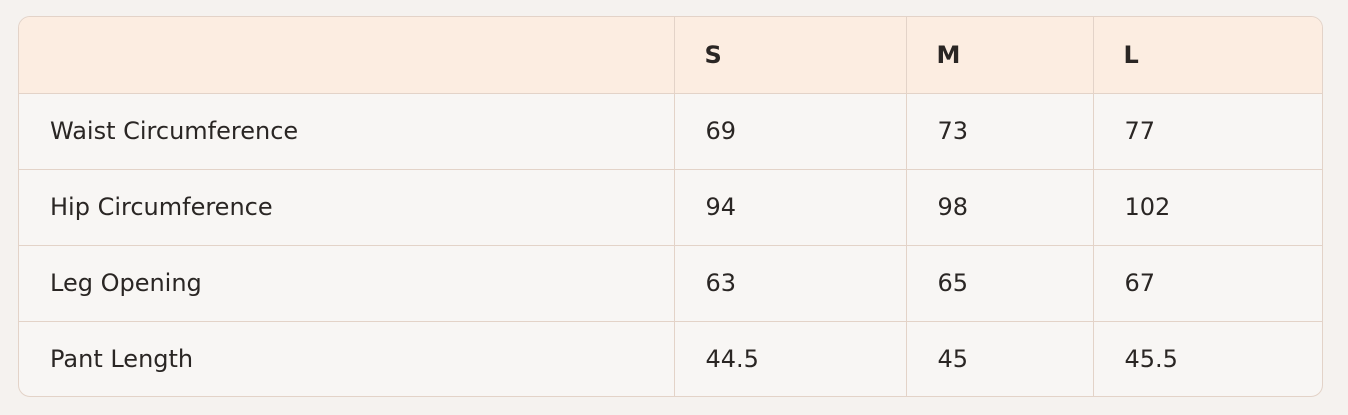 The width and height of the screenshot is (1348, 415). Describe the element at coordinates (1000, 131) in the screenshot. I see `cell-m: 73` at that location.